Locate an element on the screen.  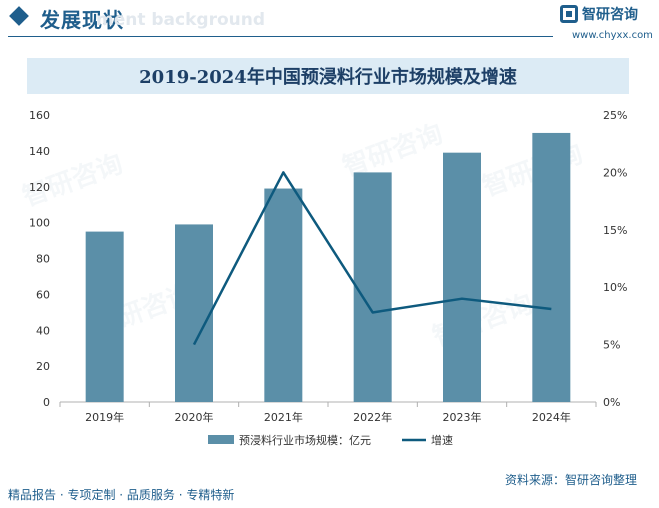
section-header: 发展现状 ment background is located at coordinates (329, 22).